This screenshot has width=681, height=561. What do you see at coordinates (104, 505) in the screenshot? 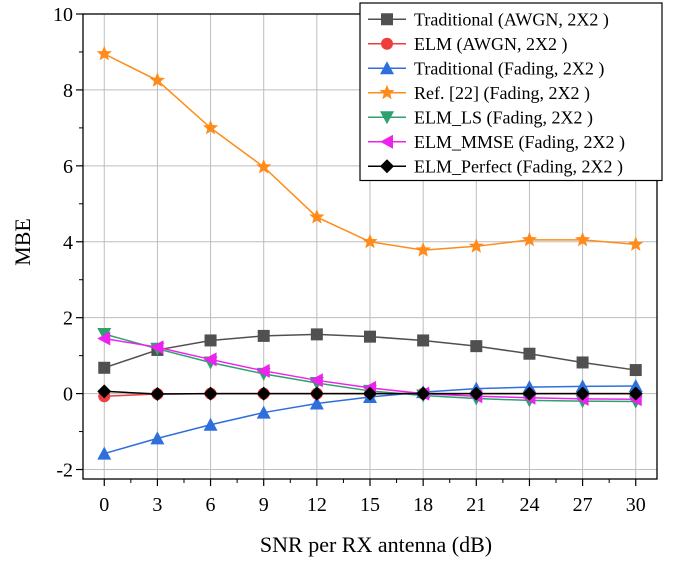
I see `x-tick-label: 0` at bounding box center [104, 505].